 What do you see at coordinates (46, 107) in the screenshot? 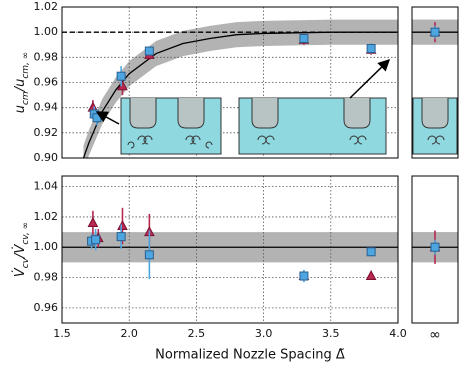
I see `y-tick-label: 0.94` at bounding box center [46, 107].